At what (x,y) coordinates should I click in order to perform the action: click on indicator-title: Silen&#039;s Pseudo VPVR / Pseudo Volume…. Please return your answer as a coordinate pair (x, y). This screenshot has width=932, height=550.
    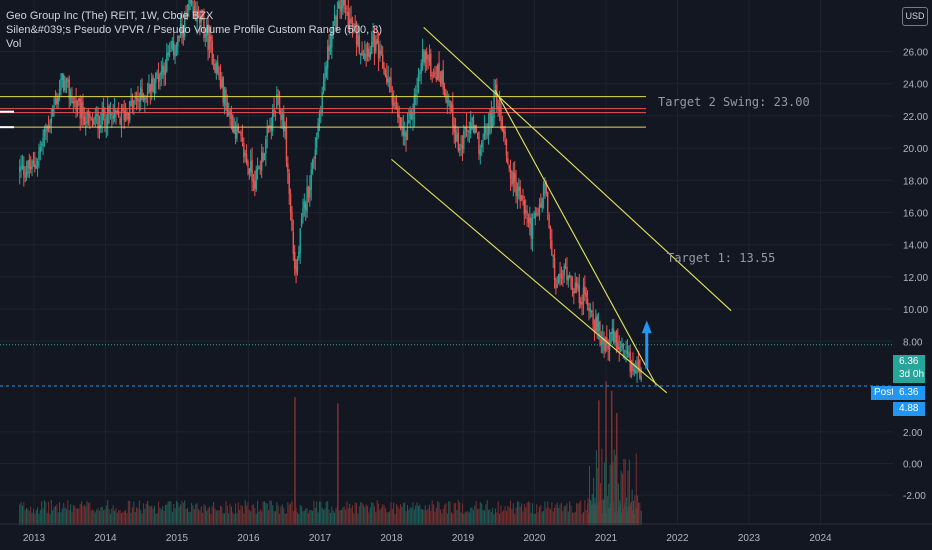
    Looking at the image, I should click on (194, 30).